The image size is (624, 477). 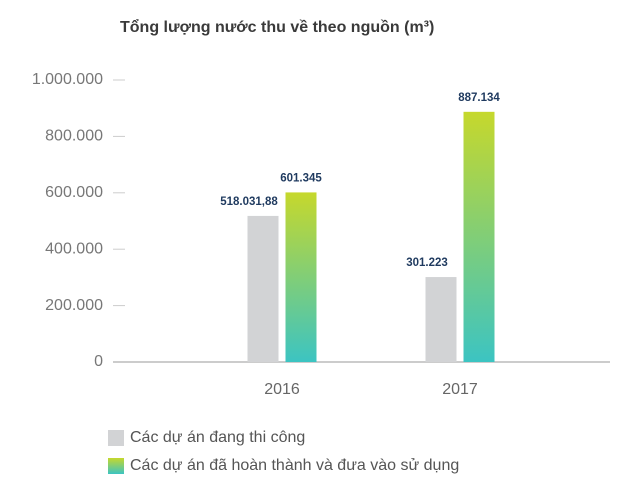 I want to click on y-tick-label: 1.000.000, so click(x=67, y=79).